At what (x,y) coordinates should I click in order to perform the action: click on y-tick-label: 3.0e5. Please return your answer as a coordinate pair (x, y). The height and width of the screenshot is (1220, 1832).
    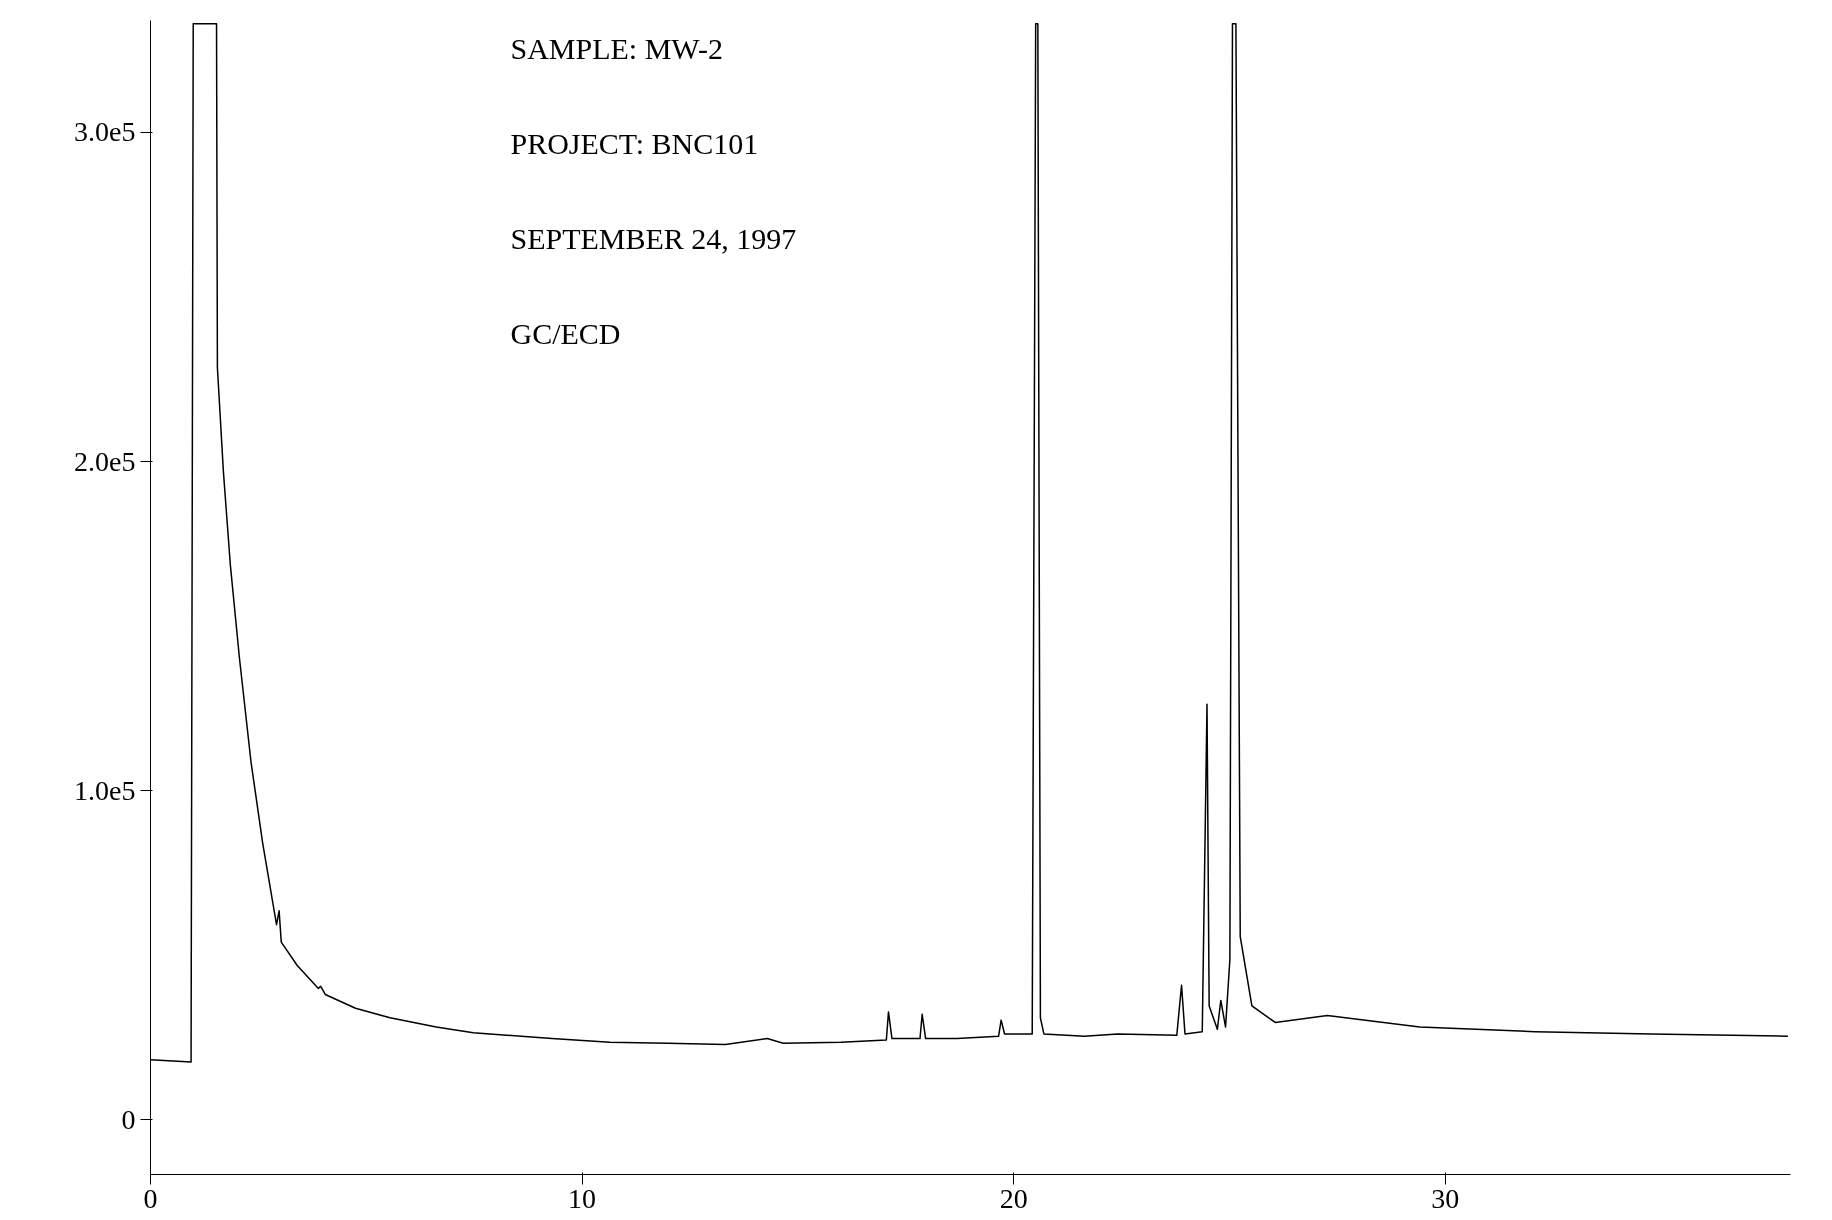
    Looking at the image, I should click on (105, 132).